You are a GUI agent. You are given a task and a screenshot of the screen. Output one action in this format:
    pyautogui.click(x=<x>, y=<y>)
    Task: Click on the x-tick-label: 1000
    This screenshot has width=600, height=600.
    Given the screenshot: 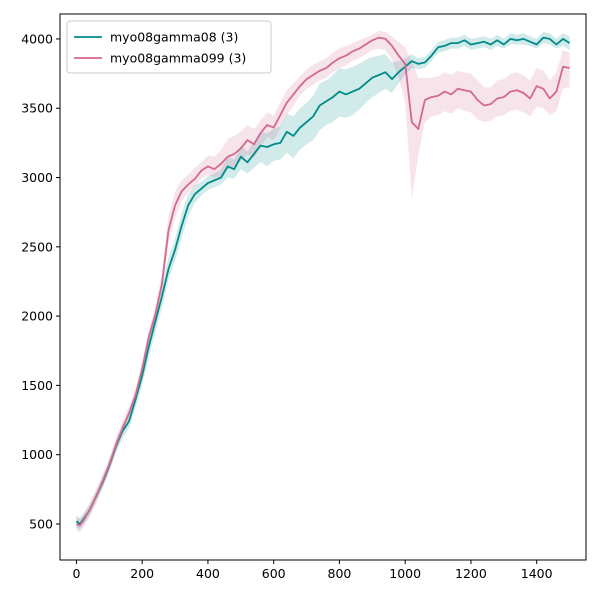 What is the action you would take?
    pyautogui.click(x=405, y=573)
    